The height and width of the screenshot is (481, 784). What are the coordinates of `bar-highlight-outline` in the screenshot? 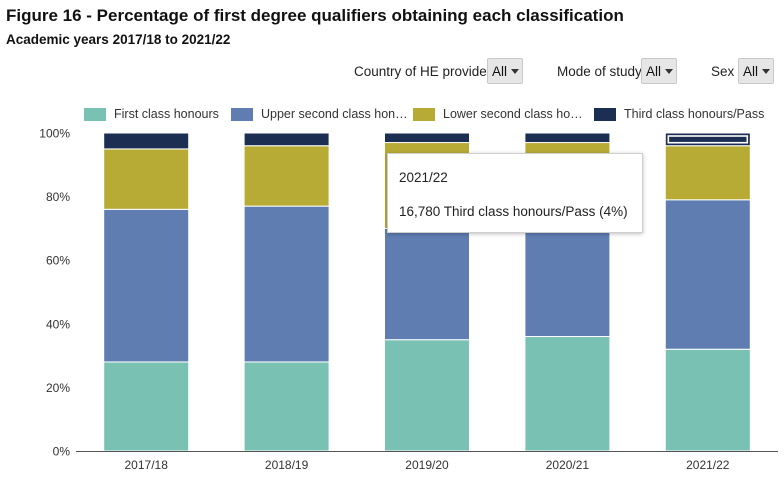 It's located at (708, 139).